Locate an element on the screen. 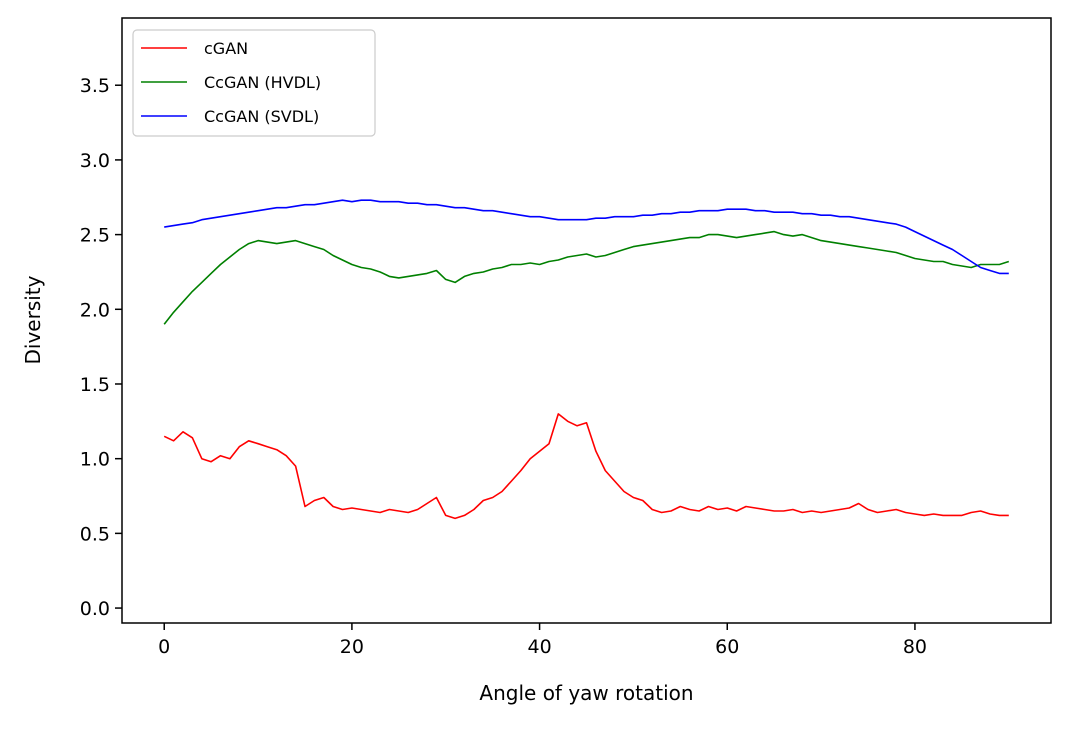  legend-box is located at coordinates (254, 83).